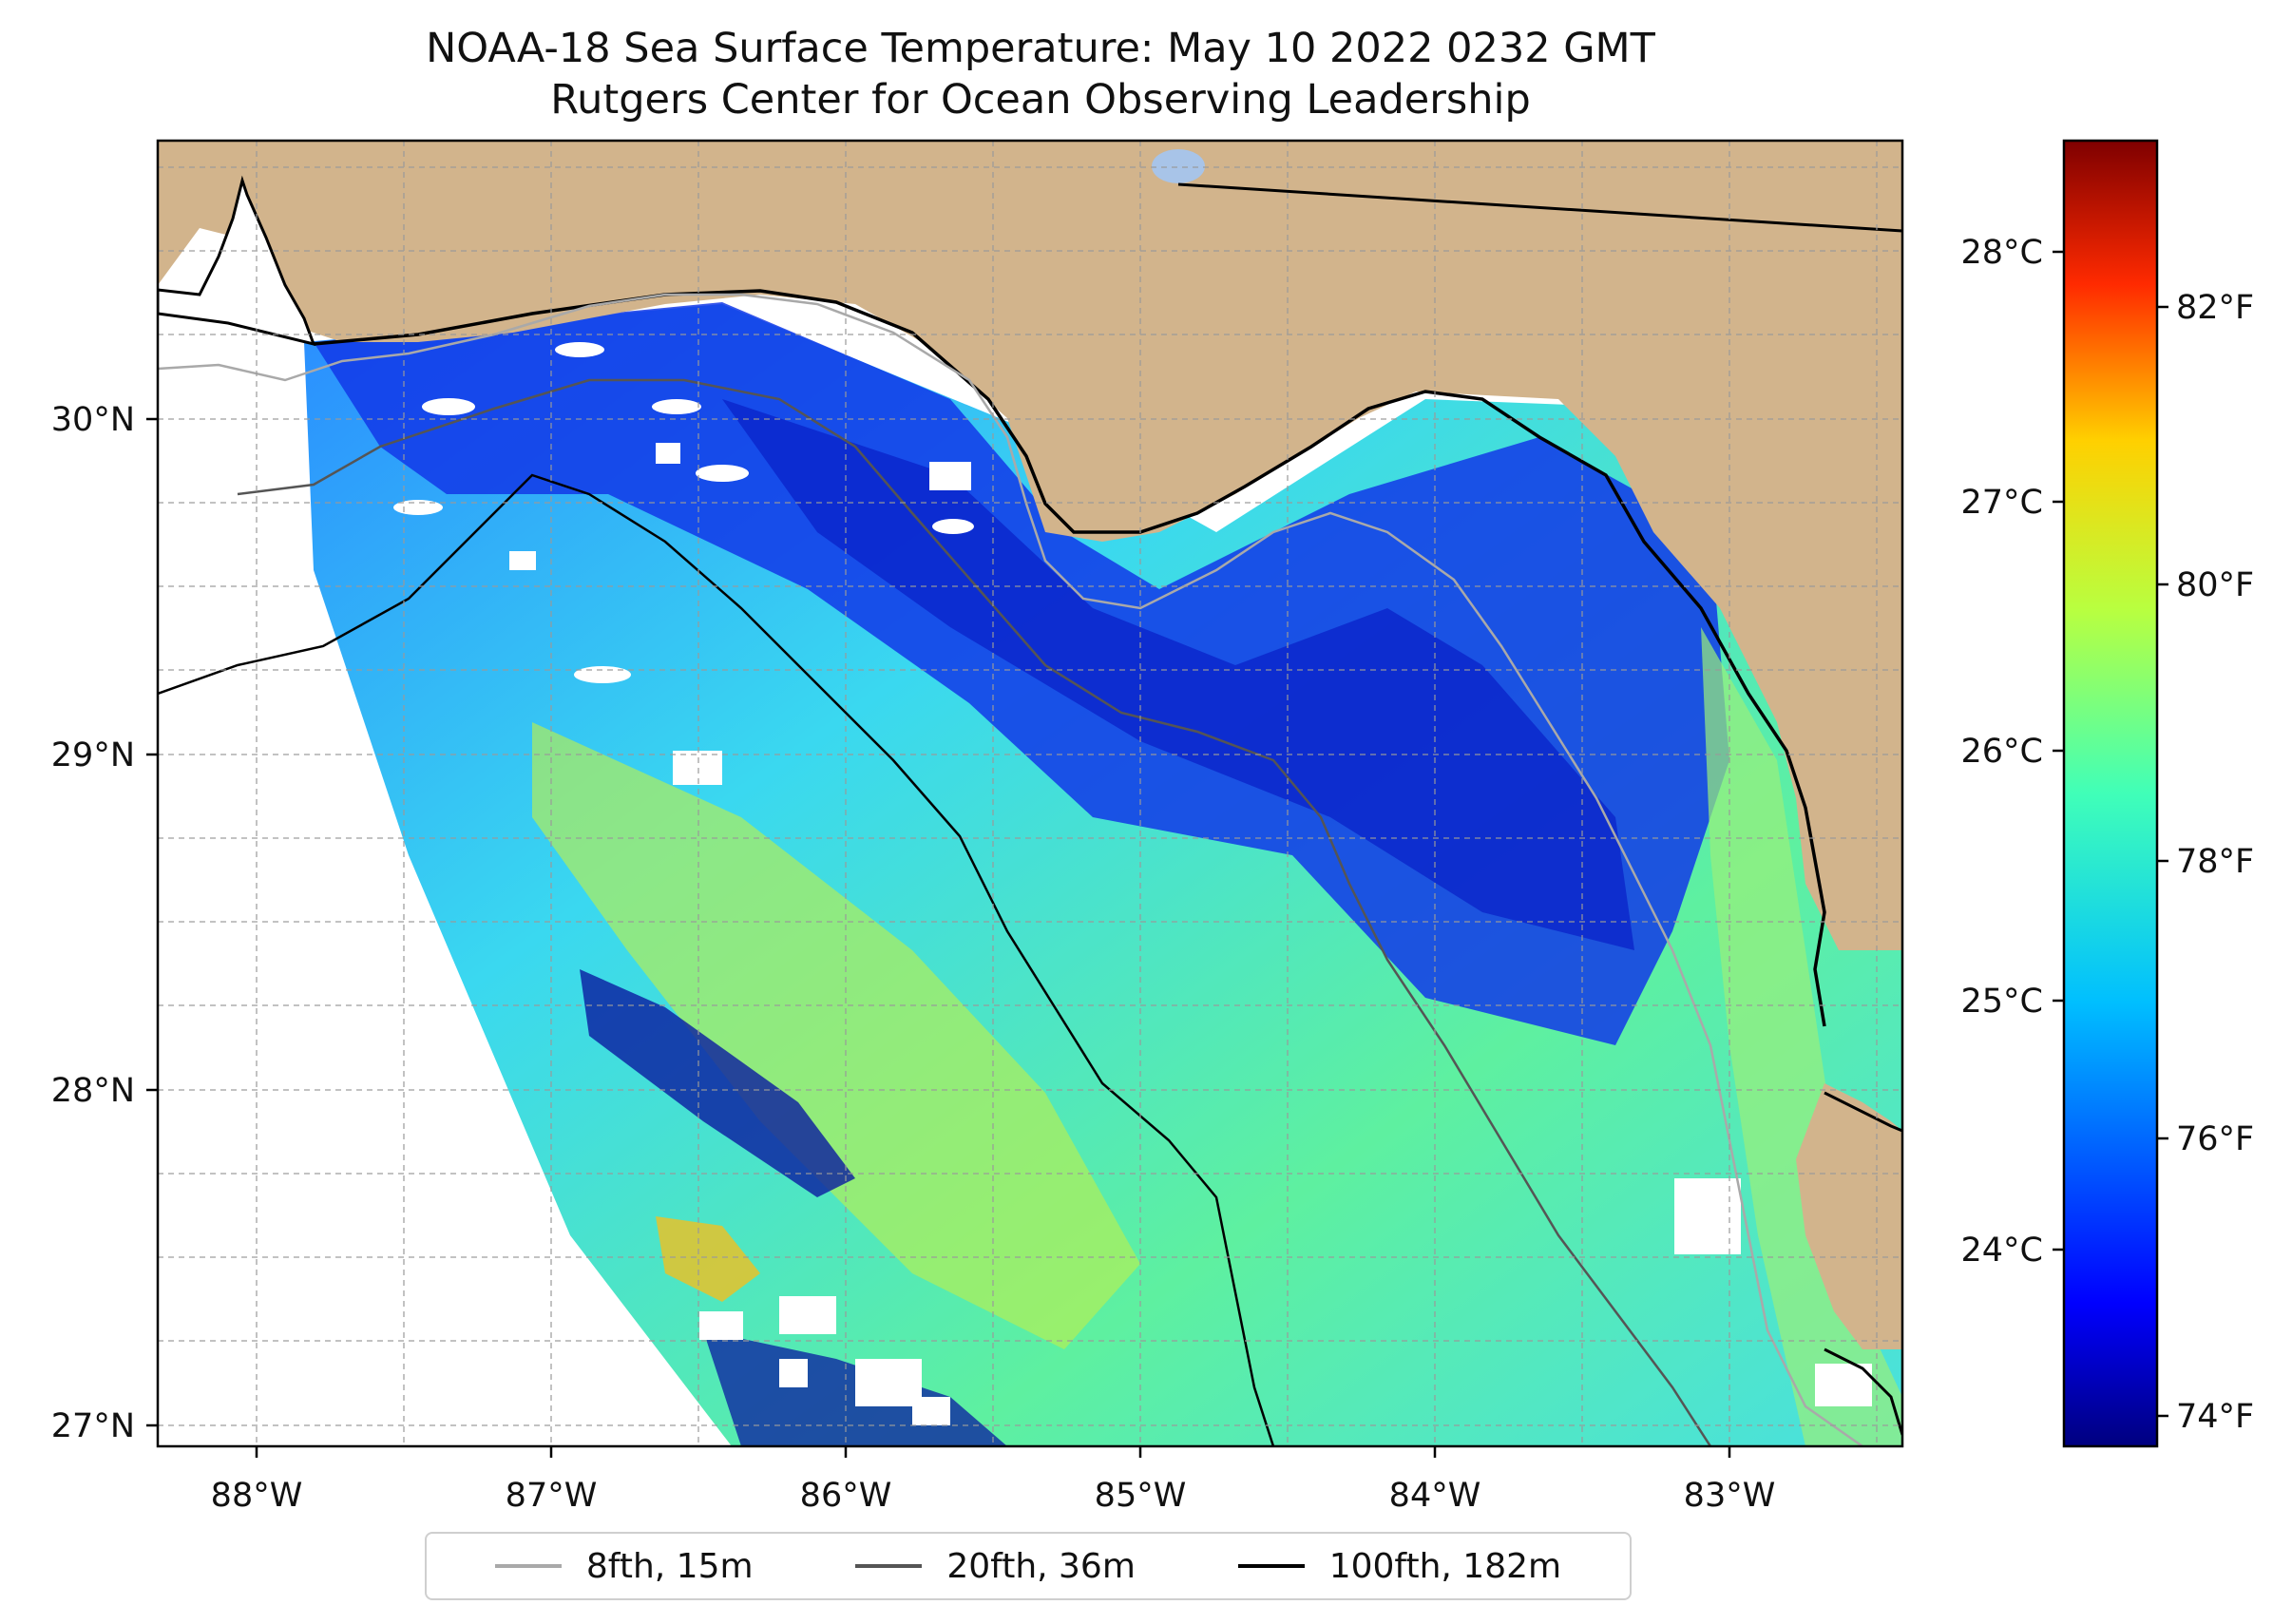 Image resolution: width=2292 pixels, height=1624 pixels. I want to click on legend-line-20fth, so click(889, 1566).